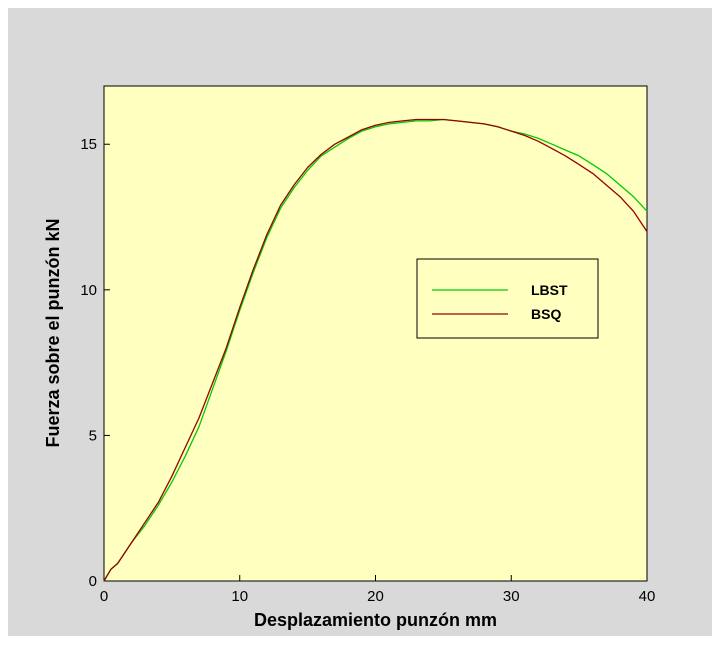 The image size is (720, 645). I want to click on x-axis-title: Desplazamiento punzón mm, so click(375, 620).